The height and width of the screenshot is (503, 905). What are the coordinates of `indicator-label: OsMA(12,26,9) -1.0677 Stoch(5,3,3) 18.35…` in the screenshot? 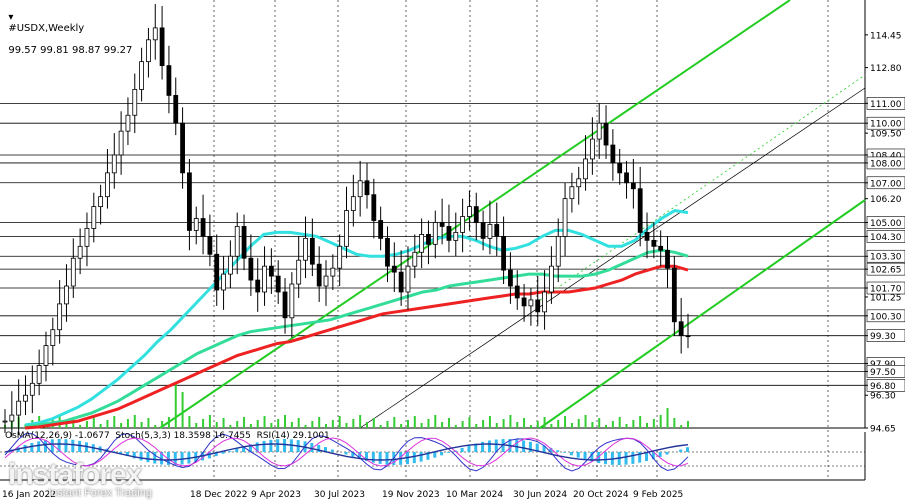 It's located at (167, 436).